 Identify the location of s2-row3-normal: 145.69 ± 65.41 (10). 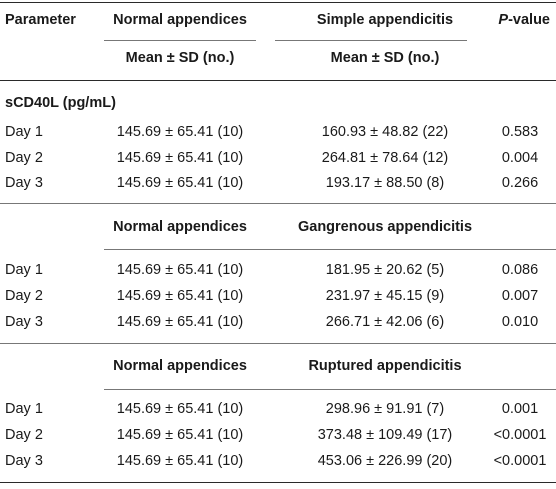
(180, 461).